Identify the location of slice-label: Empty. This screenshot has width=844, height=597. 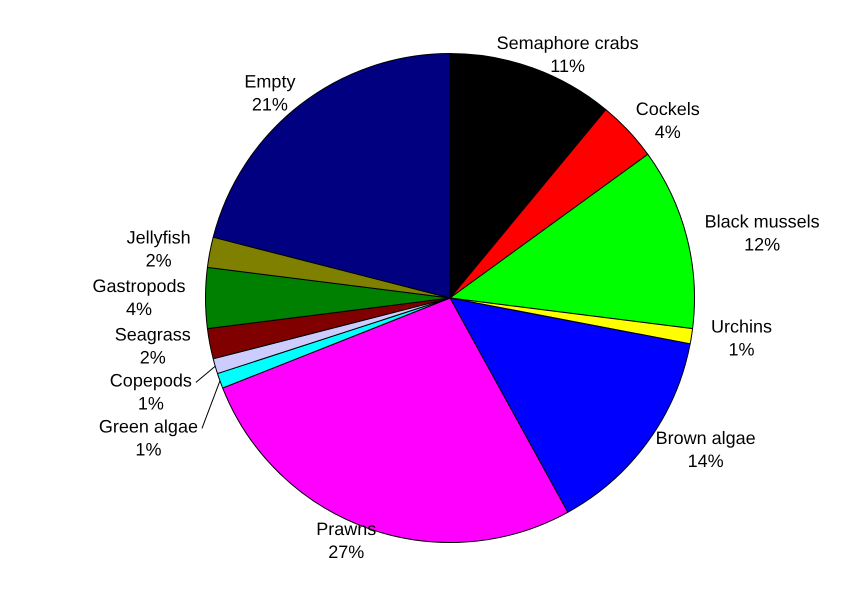
(270, 82).